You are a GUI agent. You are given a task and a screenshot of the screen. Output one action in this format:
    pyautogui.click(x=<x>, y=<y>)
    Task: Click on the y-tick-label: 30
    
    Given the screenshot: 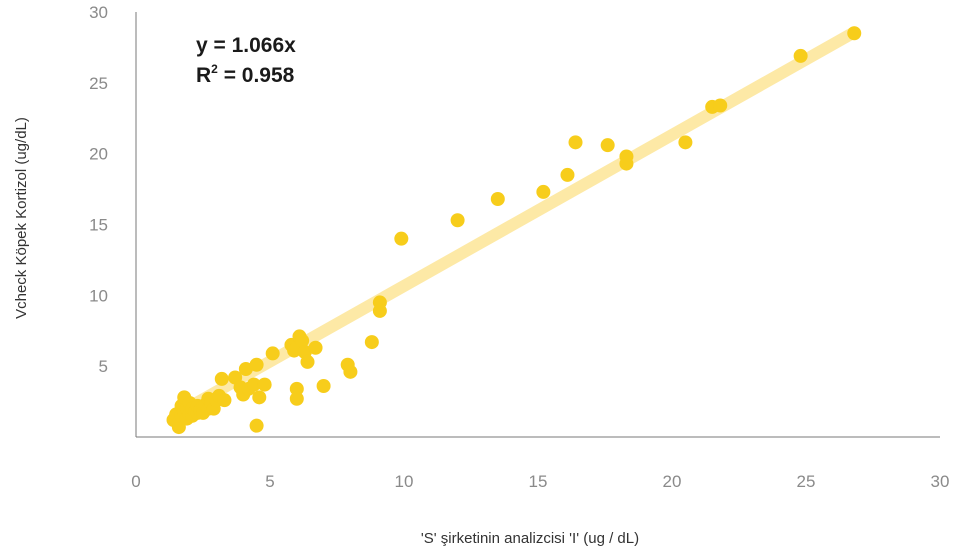 What is the action you would take?
    pyautogui.click(x=98, y=12)
    